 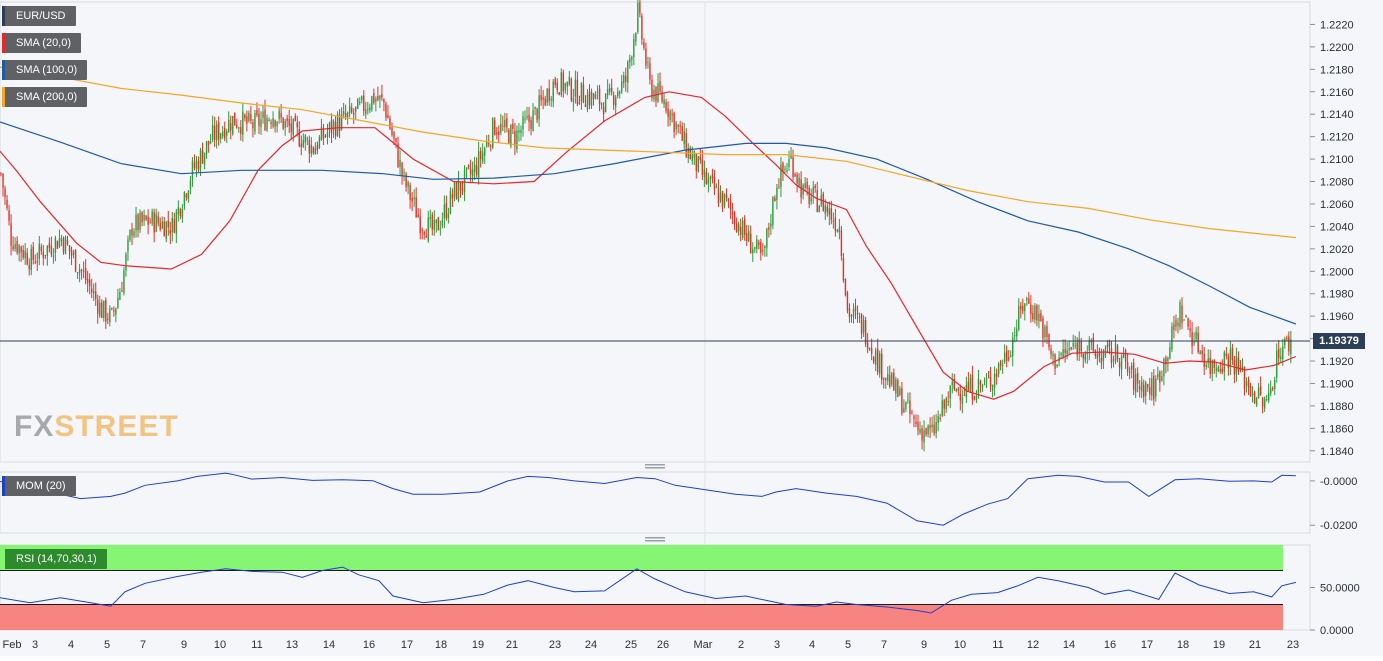 I want to click on legend-eurusd: EUR/USD, so click(x=39, y=16).